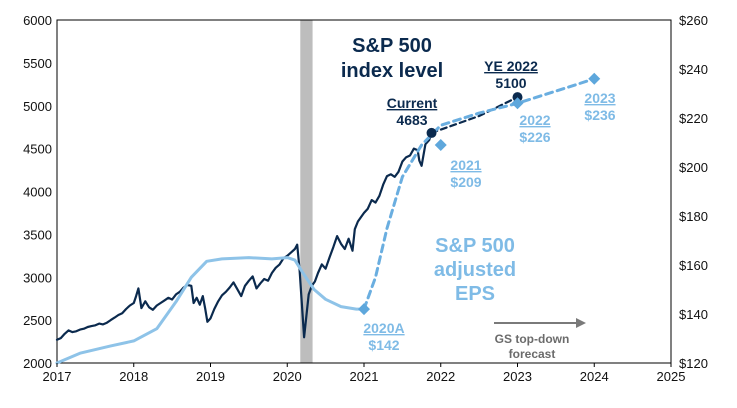 The height and width of the screenshot is (408, 737). What do you see at coordinates (534, 120) in the screenshot?
I see `eps-2022-label: 2022` at bounding box center [534, 120].